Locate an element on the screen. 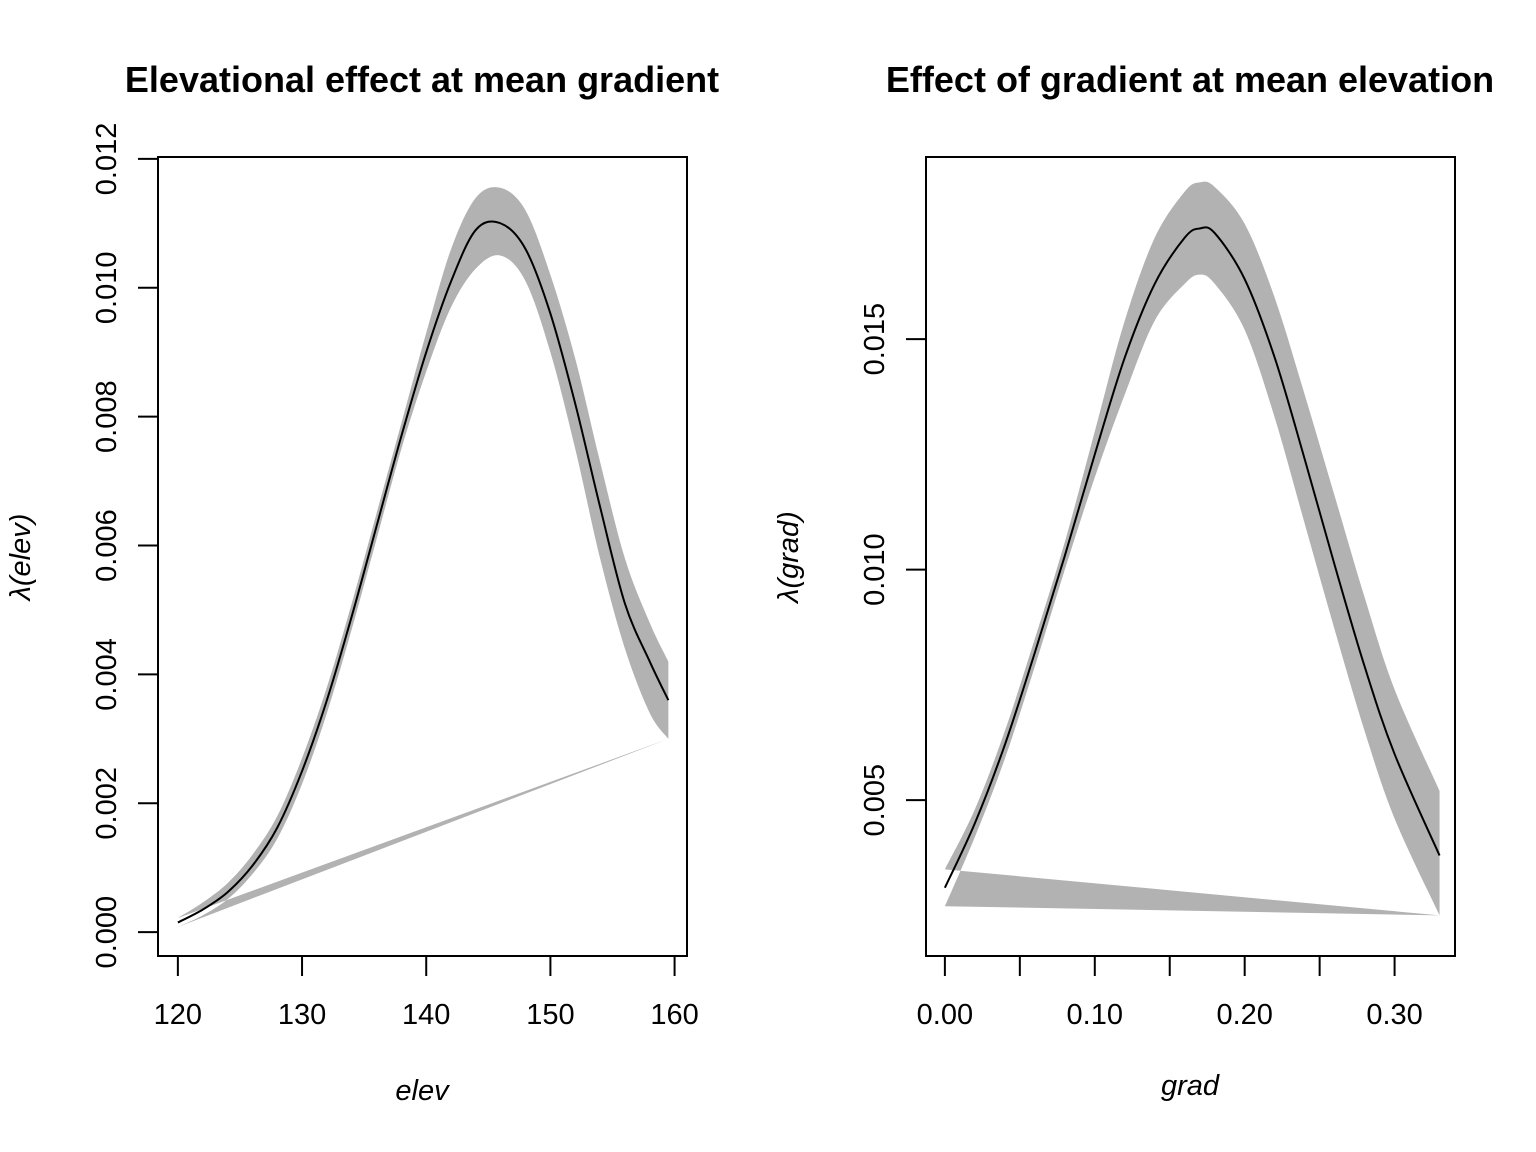 The width and height of the screenshot is (1536, 1152). x-tick-label-elev: 130 is located at coordinates (302, 1015).